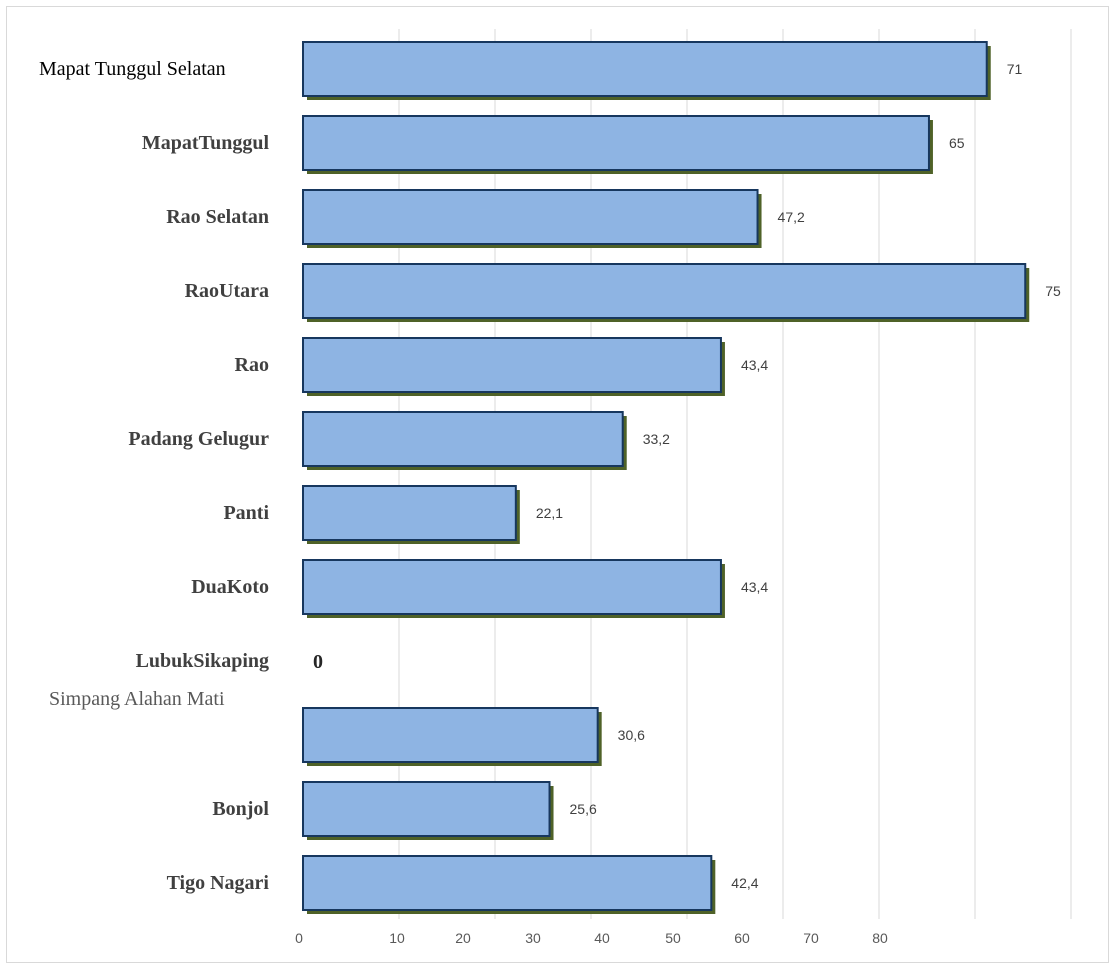 The width and height of the screenshot is (1116, 969). I want to click on category-label: Tigo Nagari, so click(218, 883).